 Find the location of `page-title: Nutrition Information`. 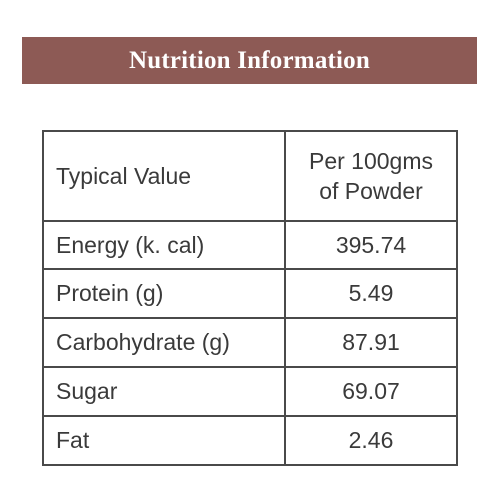

page-title: Nutrition Information is located at coordinates (249, 60).